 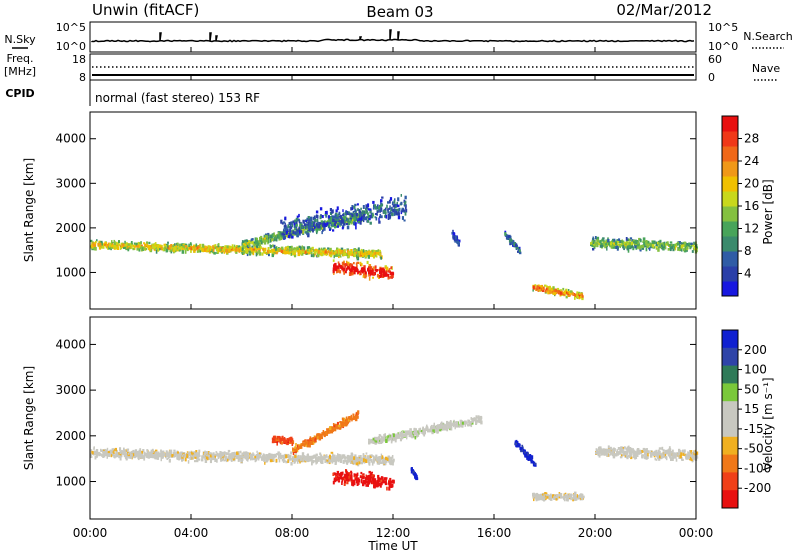 What do you see at coordinates (393, 36) in the screenshot?
I see `nsky-trace` at bounding box center [393, 36].